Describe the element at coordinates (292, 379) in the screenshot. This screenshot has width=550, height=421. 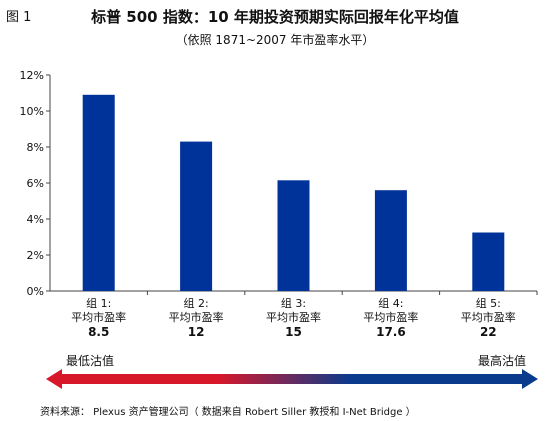
I see `valuation-arrow` at that location.